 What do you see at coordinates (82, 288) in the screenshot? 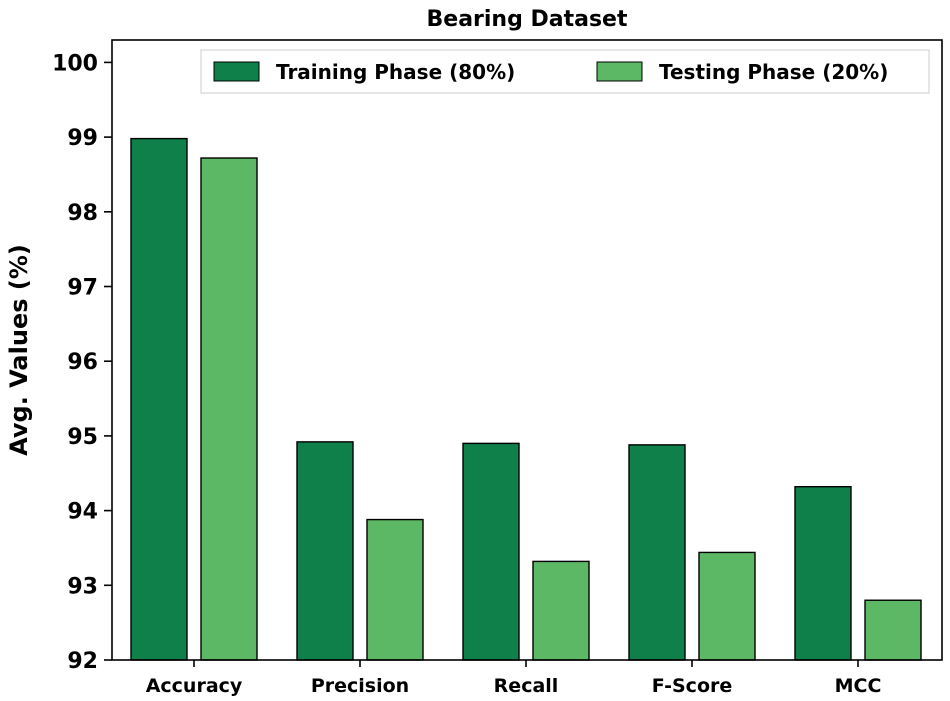
I see `y-tick-label: 97` at bounding box center [82, 288].